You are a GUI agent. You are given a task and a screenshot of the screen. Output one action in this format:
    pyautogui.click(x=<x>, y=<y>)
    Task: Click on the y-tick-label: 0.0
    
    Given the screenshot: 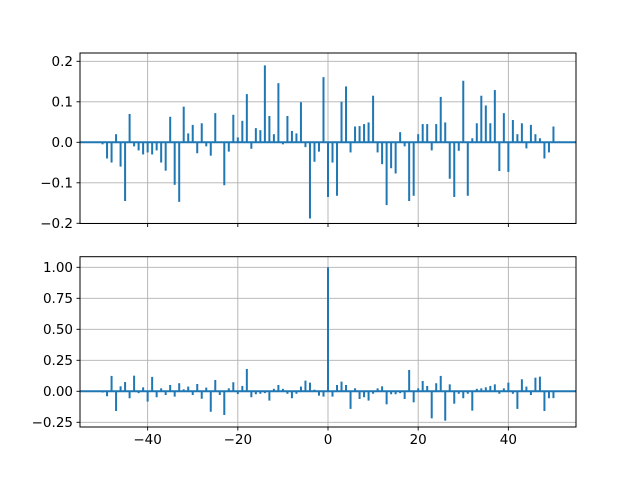 What is the action you would take?
    pyautogui.click(x=62, y=143)
    